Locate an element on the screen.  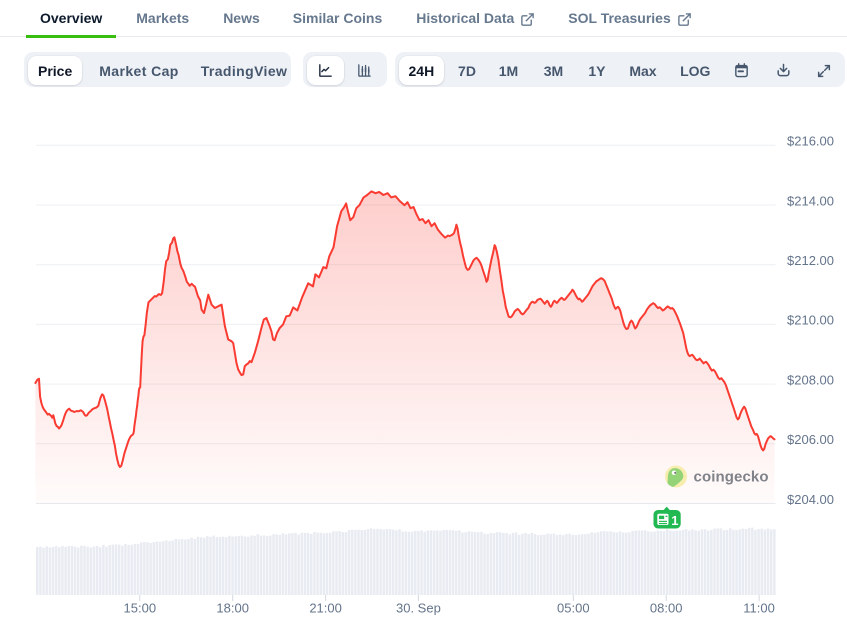
svg-text: $206.00 is located at coordinates (810, 439).